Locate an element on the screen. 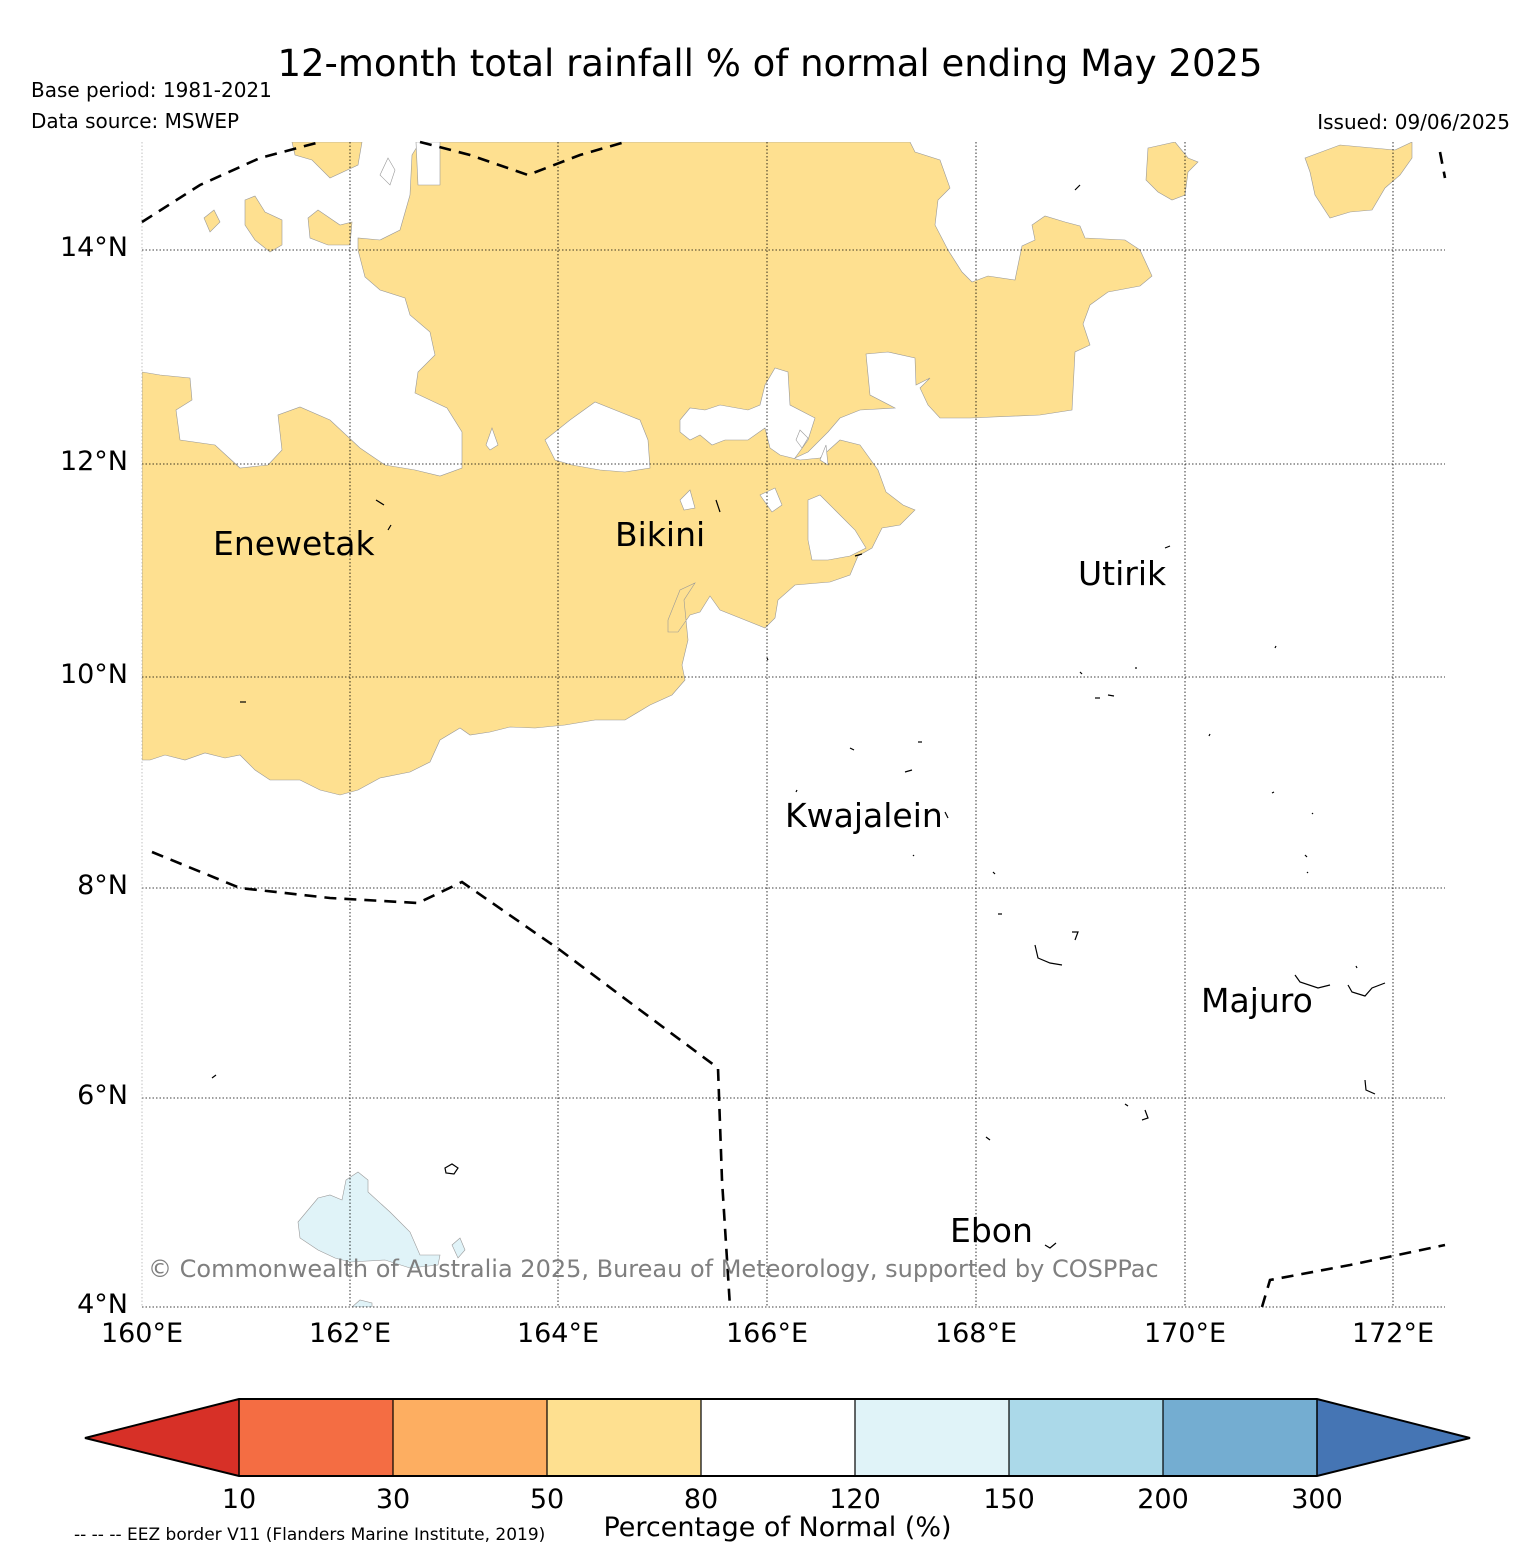 The width and height of the screenshot is (1540, 1563). colorbar-label: Percentage of Normal (%) is located at coordinates (777, 1527).